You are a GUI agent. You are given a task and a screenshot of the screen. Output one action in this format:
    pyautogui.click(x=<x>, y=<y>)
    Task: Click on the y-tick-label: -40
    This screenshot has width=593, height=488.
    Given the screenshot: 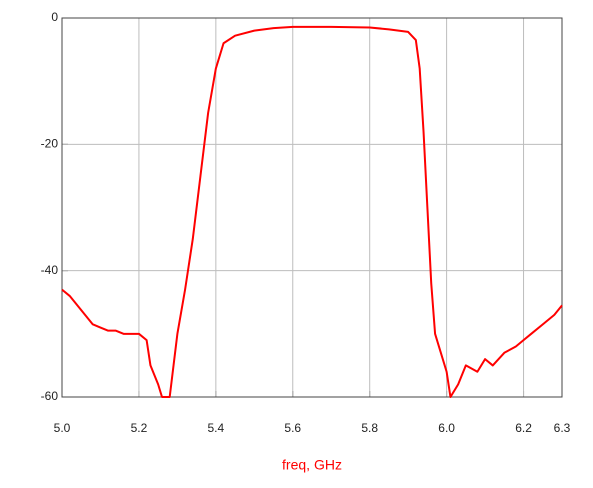 What is the action you would take?
    pyautogui.click(x=50, y=270)
    